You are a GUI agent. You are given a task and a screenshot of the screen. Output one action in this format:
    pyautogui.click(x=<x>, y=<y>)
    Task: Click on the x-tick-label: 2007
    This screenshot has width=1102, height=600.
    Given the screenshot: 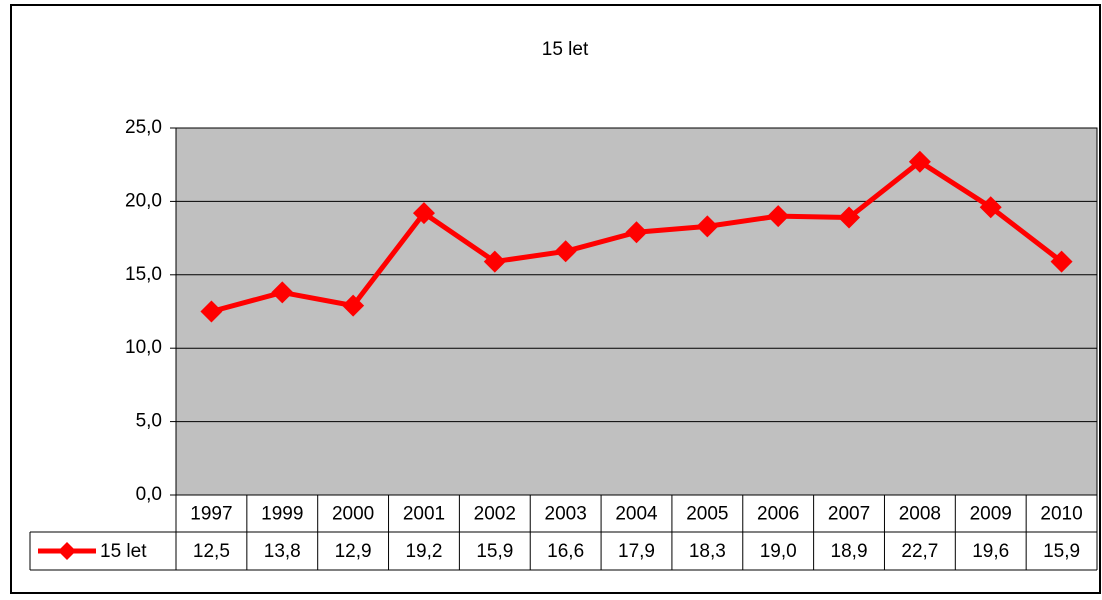 What is the action you would take?
    pyautogui.click(x=849, y=514)
    